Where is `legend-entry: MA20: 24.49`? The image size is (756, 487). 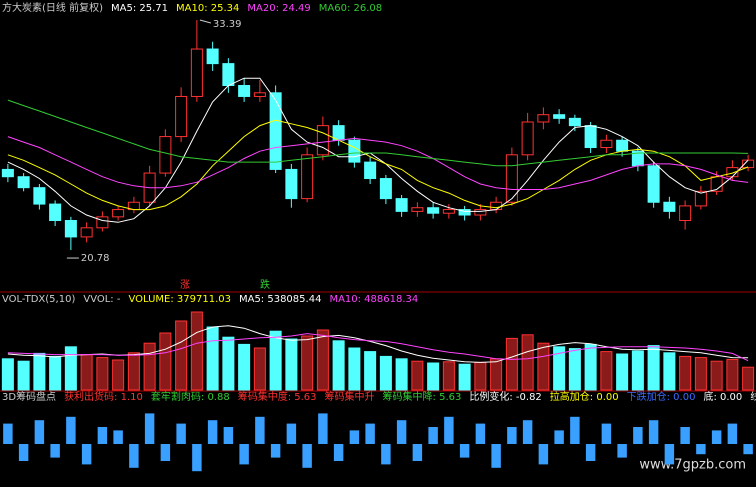
legend-entry: MA20: 24.49 is located at coordinates (278, 8).